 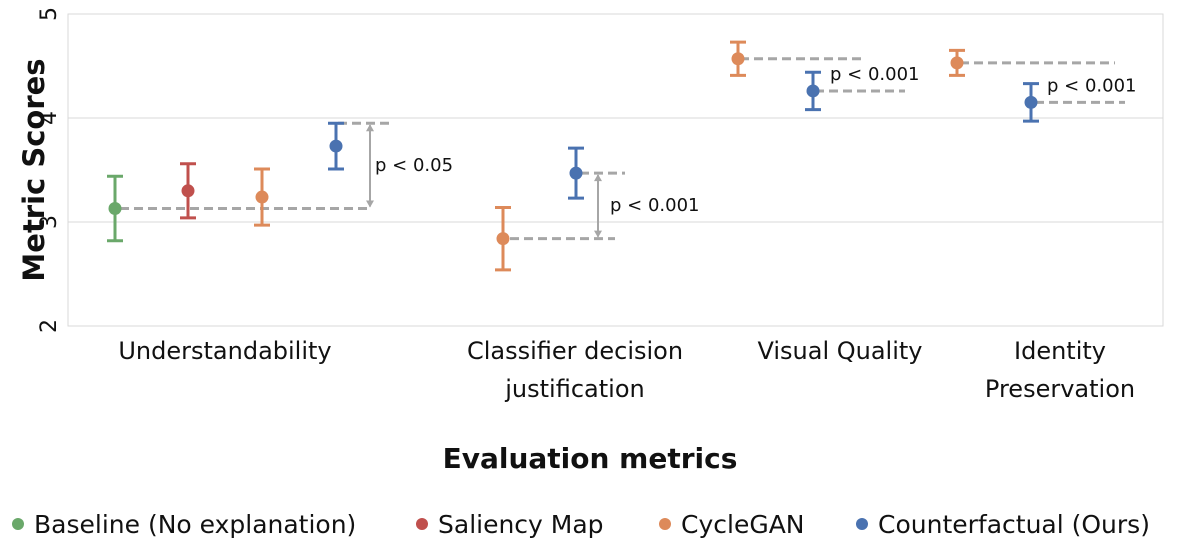 I want to click on legend-label: Baseline (No explanation), so click(x=195, y=524).